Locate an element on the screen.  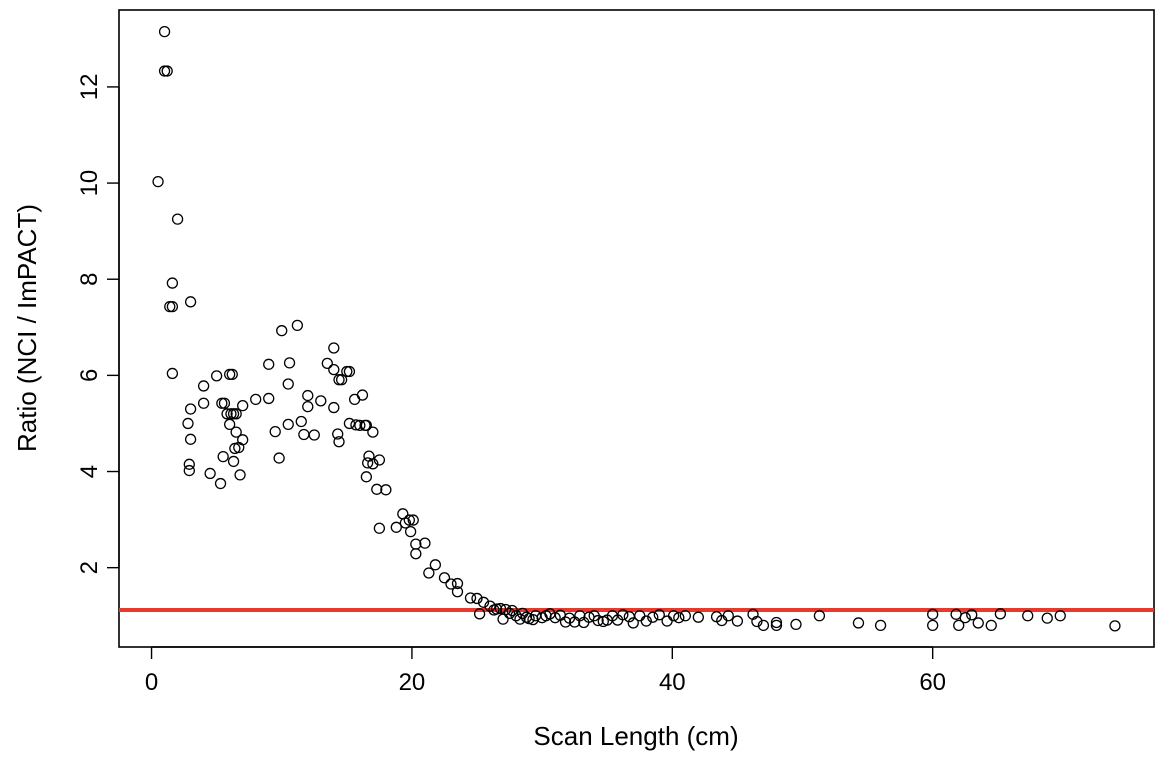
x-tick-label: 40 is located at coordinates (672, 682).